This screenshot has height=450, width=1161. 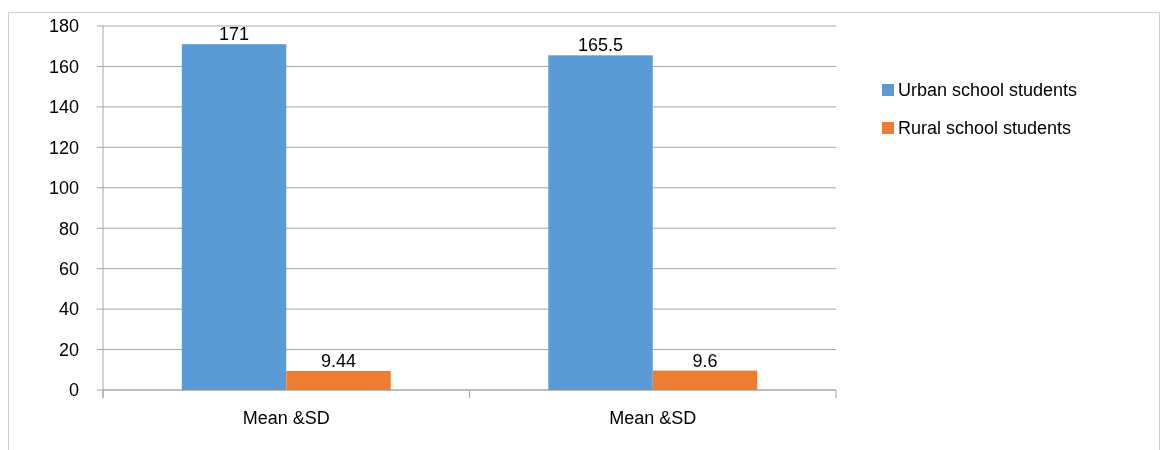 What do you see at coordinates (705, 360) in the screenshot?
I see `data-label: 9.6` at bounding box center [705, 360].